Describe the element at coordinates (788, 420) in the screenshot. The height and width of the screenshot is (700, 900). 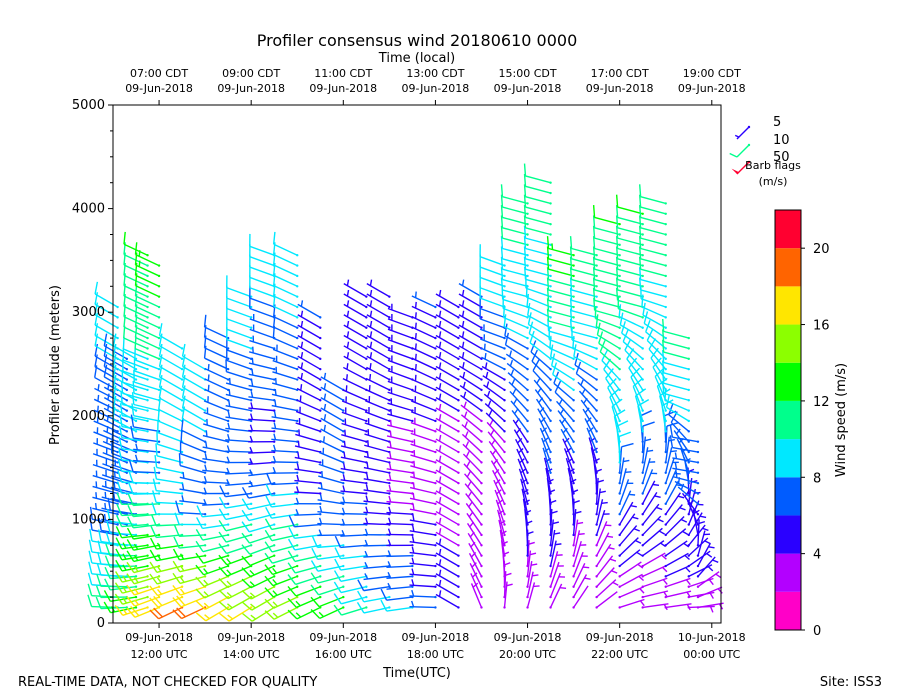
I see `colorbar-bin` at that location.